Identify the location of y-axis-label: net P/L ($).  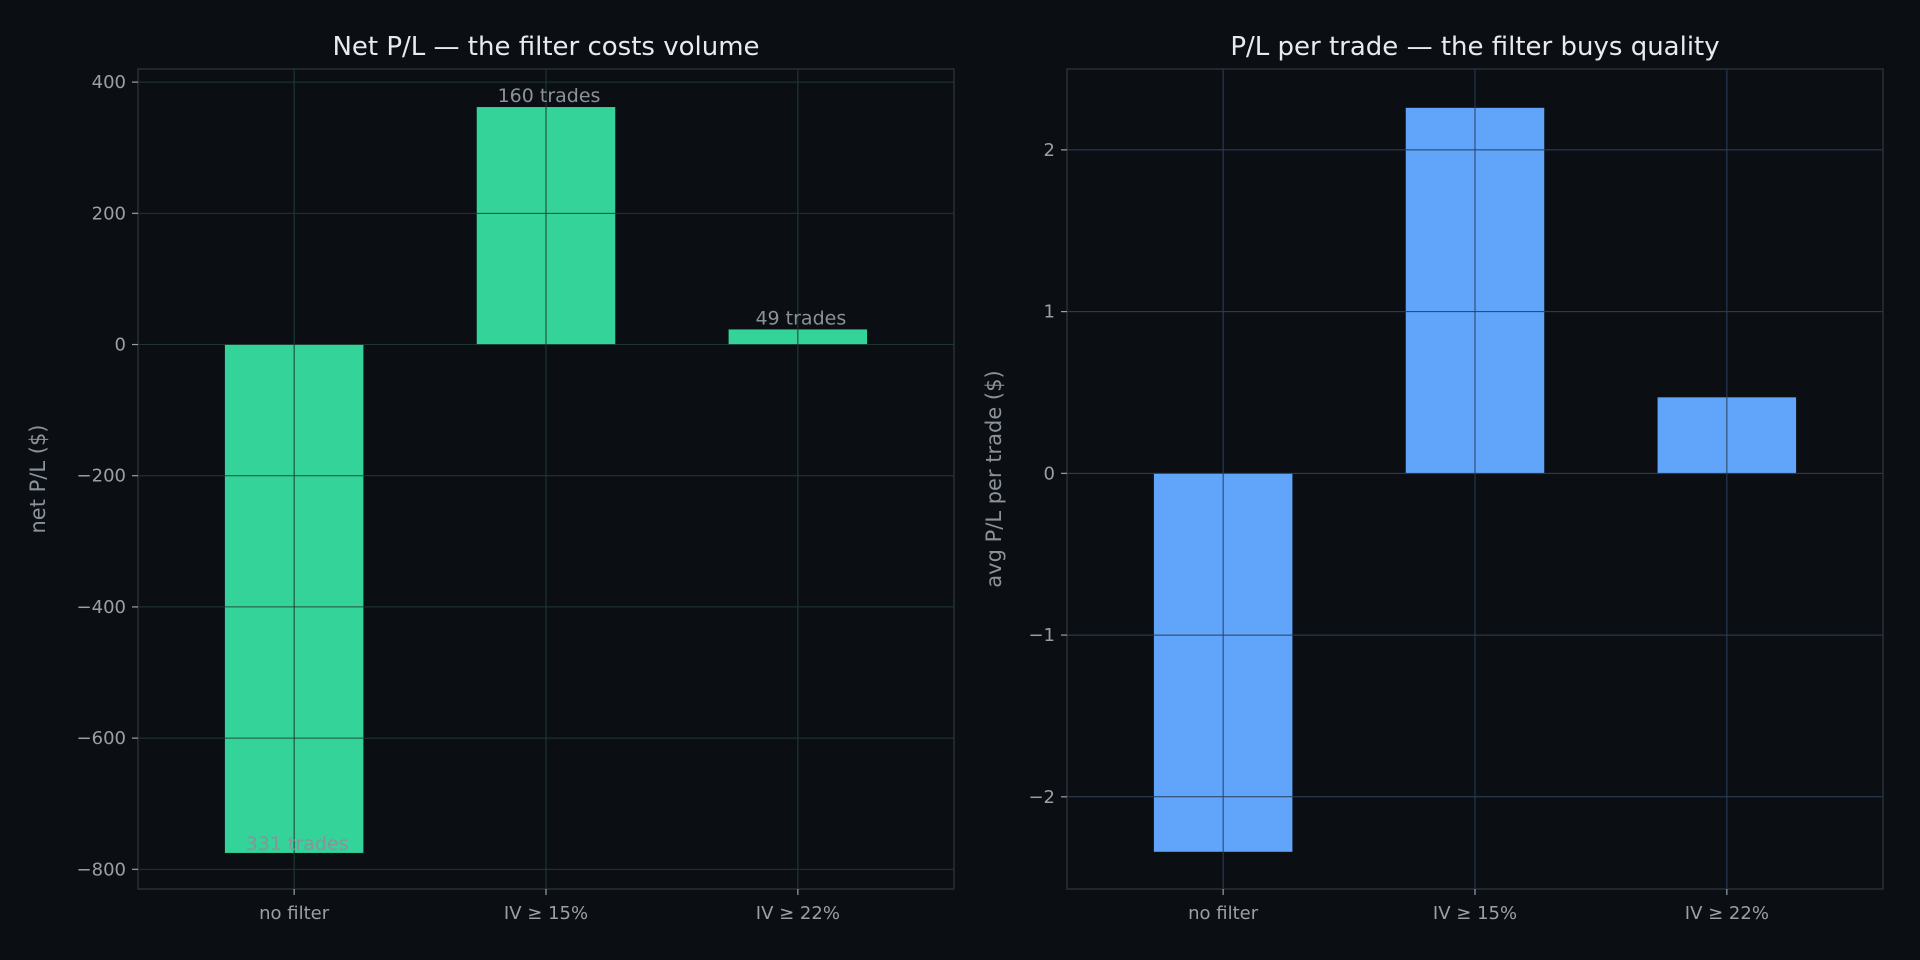
(38, 479).